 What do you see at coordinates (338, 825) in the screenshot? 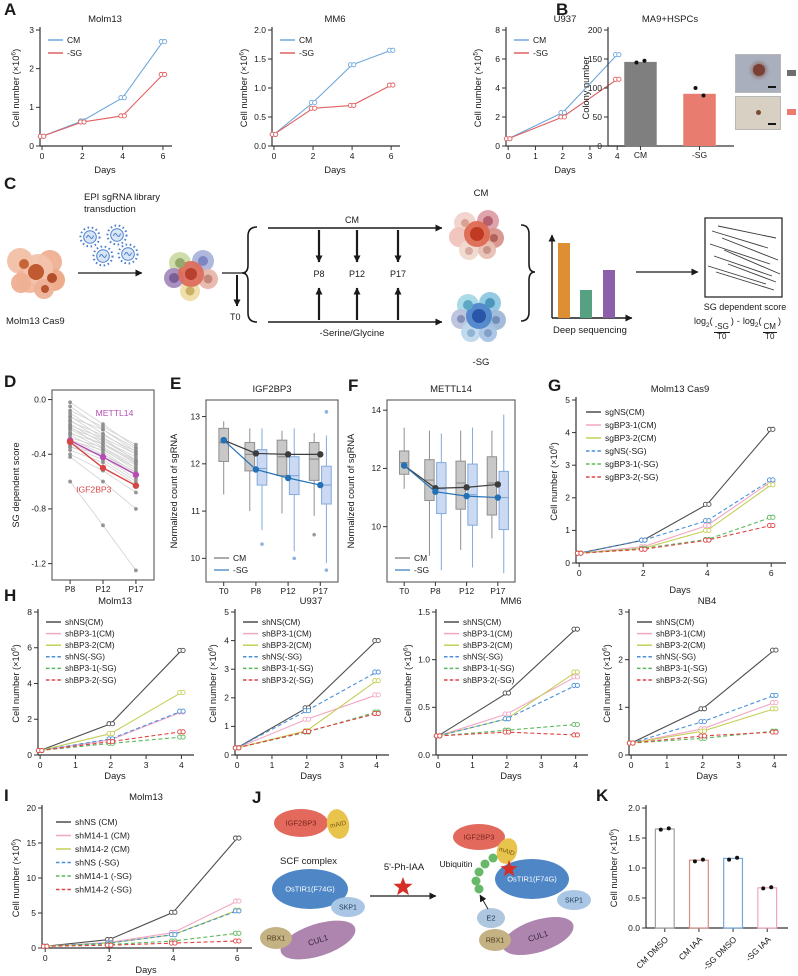
I see `j-maid-left-label: mAID` at bounding box center [338, 825].